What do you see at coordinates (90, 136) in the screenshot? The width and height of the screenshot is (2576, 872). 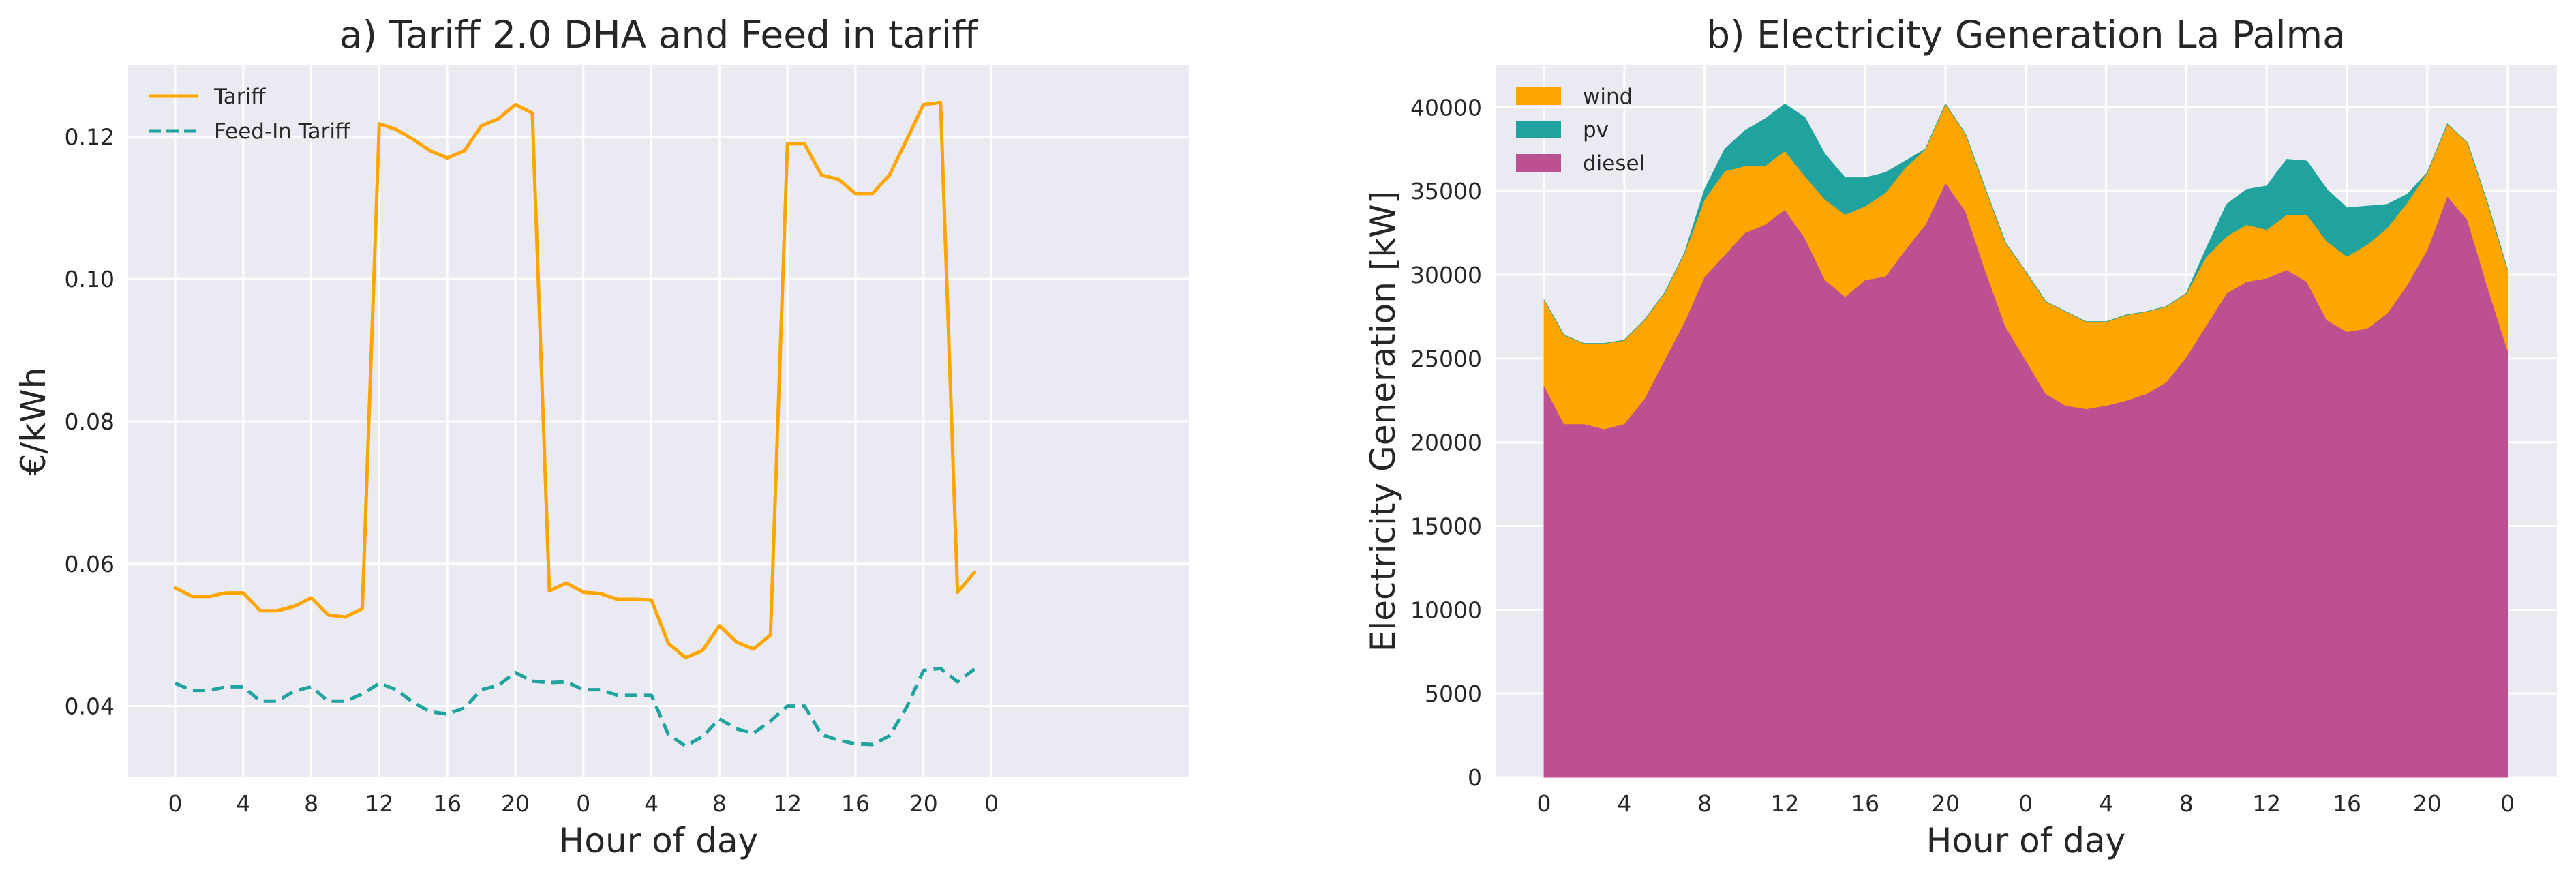 I see `y-tick-label: 0.12` at bounding box center [90, 136].